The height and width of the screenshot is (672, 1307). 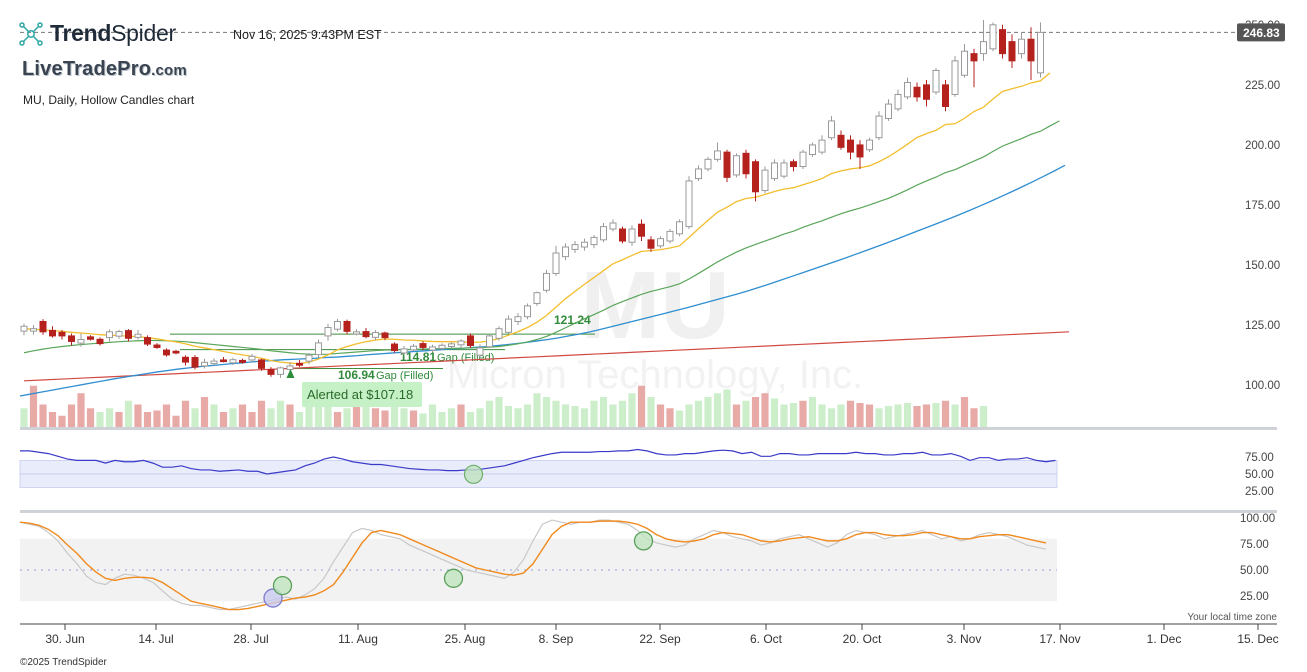 I want to click on x-tick-label: 15. Dec, so click(x=1257, y=639).